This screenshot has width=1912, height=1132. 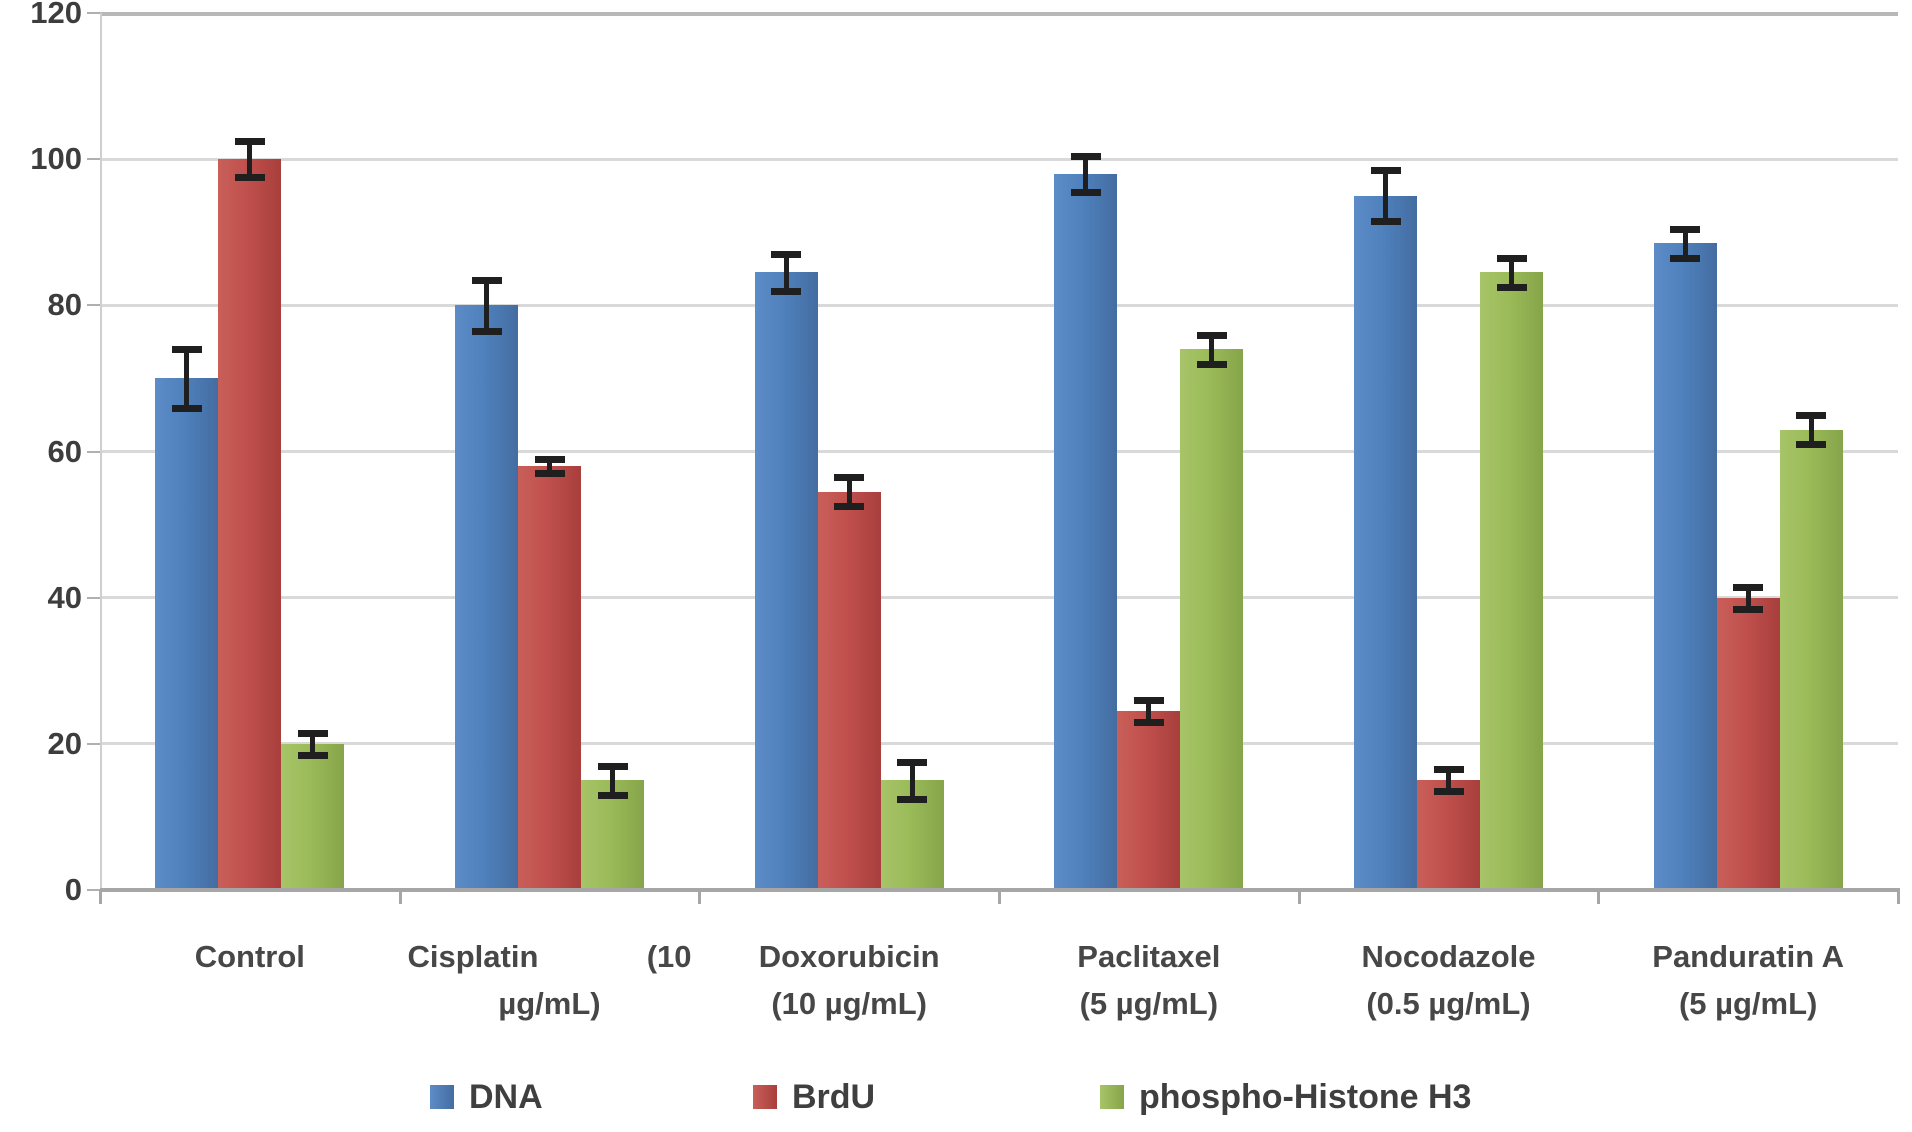 I want to click on x-category-label-1: Control, so click(x=250, y=956).